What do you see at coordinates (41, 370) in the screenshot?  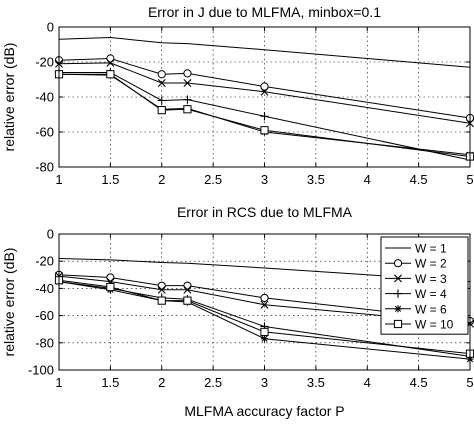 I see `y-tick-label: -100` at bounding box center [41, 370].